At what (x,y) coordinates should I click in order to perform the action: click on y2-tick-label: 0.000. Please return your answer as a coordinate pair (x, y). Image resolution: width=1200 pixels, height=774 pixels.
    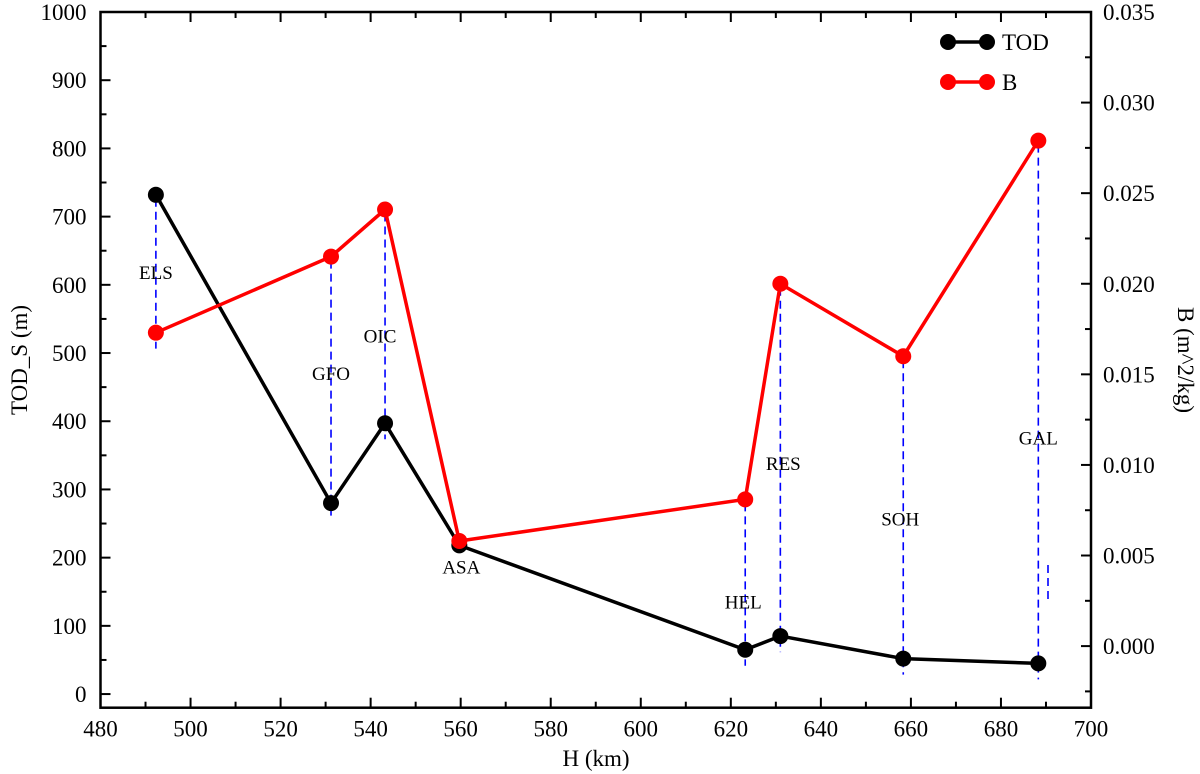
    Looking at the image, I should click on (1129, 646).